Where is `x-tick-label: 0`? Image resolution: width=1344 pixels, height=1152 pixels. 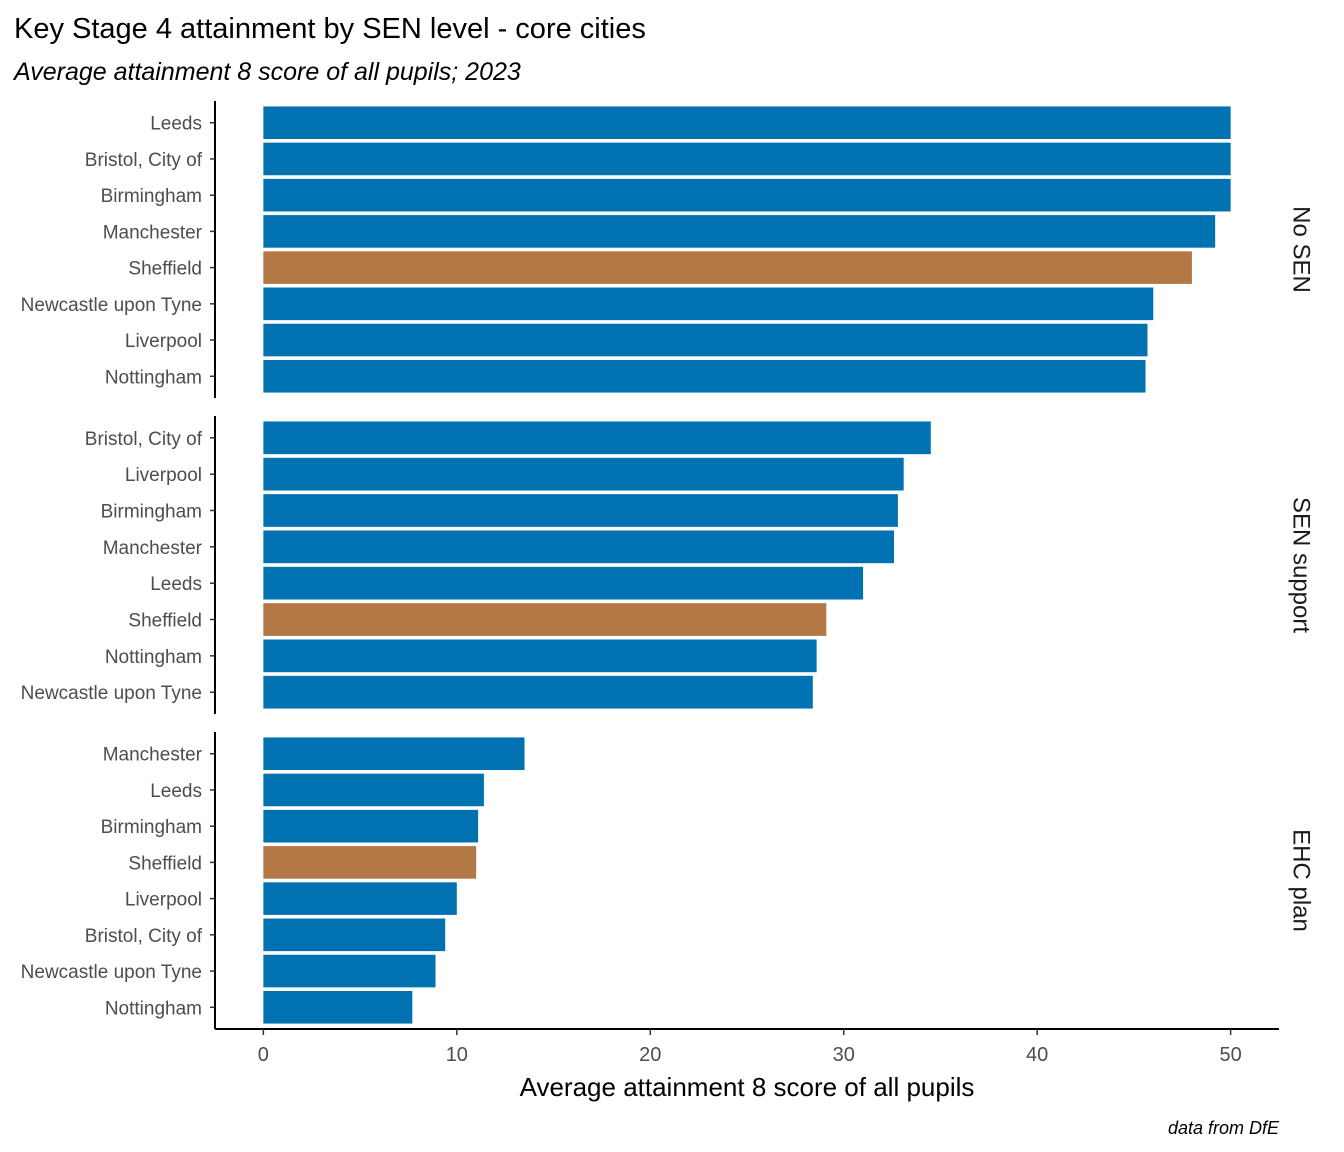 x-tick-label: 0 is located at coordinates (263, 1055).